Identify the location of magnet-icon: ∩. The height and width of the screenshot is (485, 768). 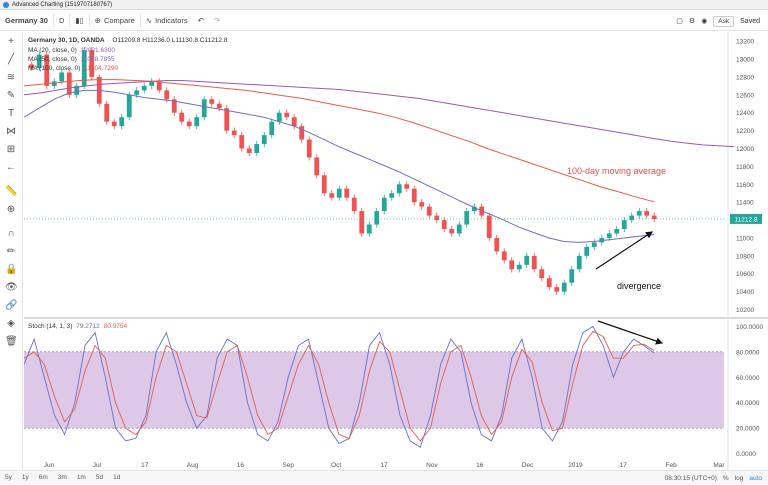
(11, 233).